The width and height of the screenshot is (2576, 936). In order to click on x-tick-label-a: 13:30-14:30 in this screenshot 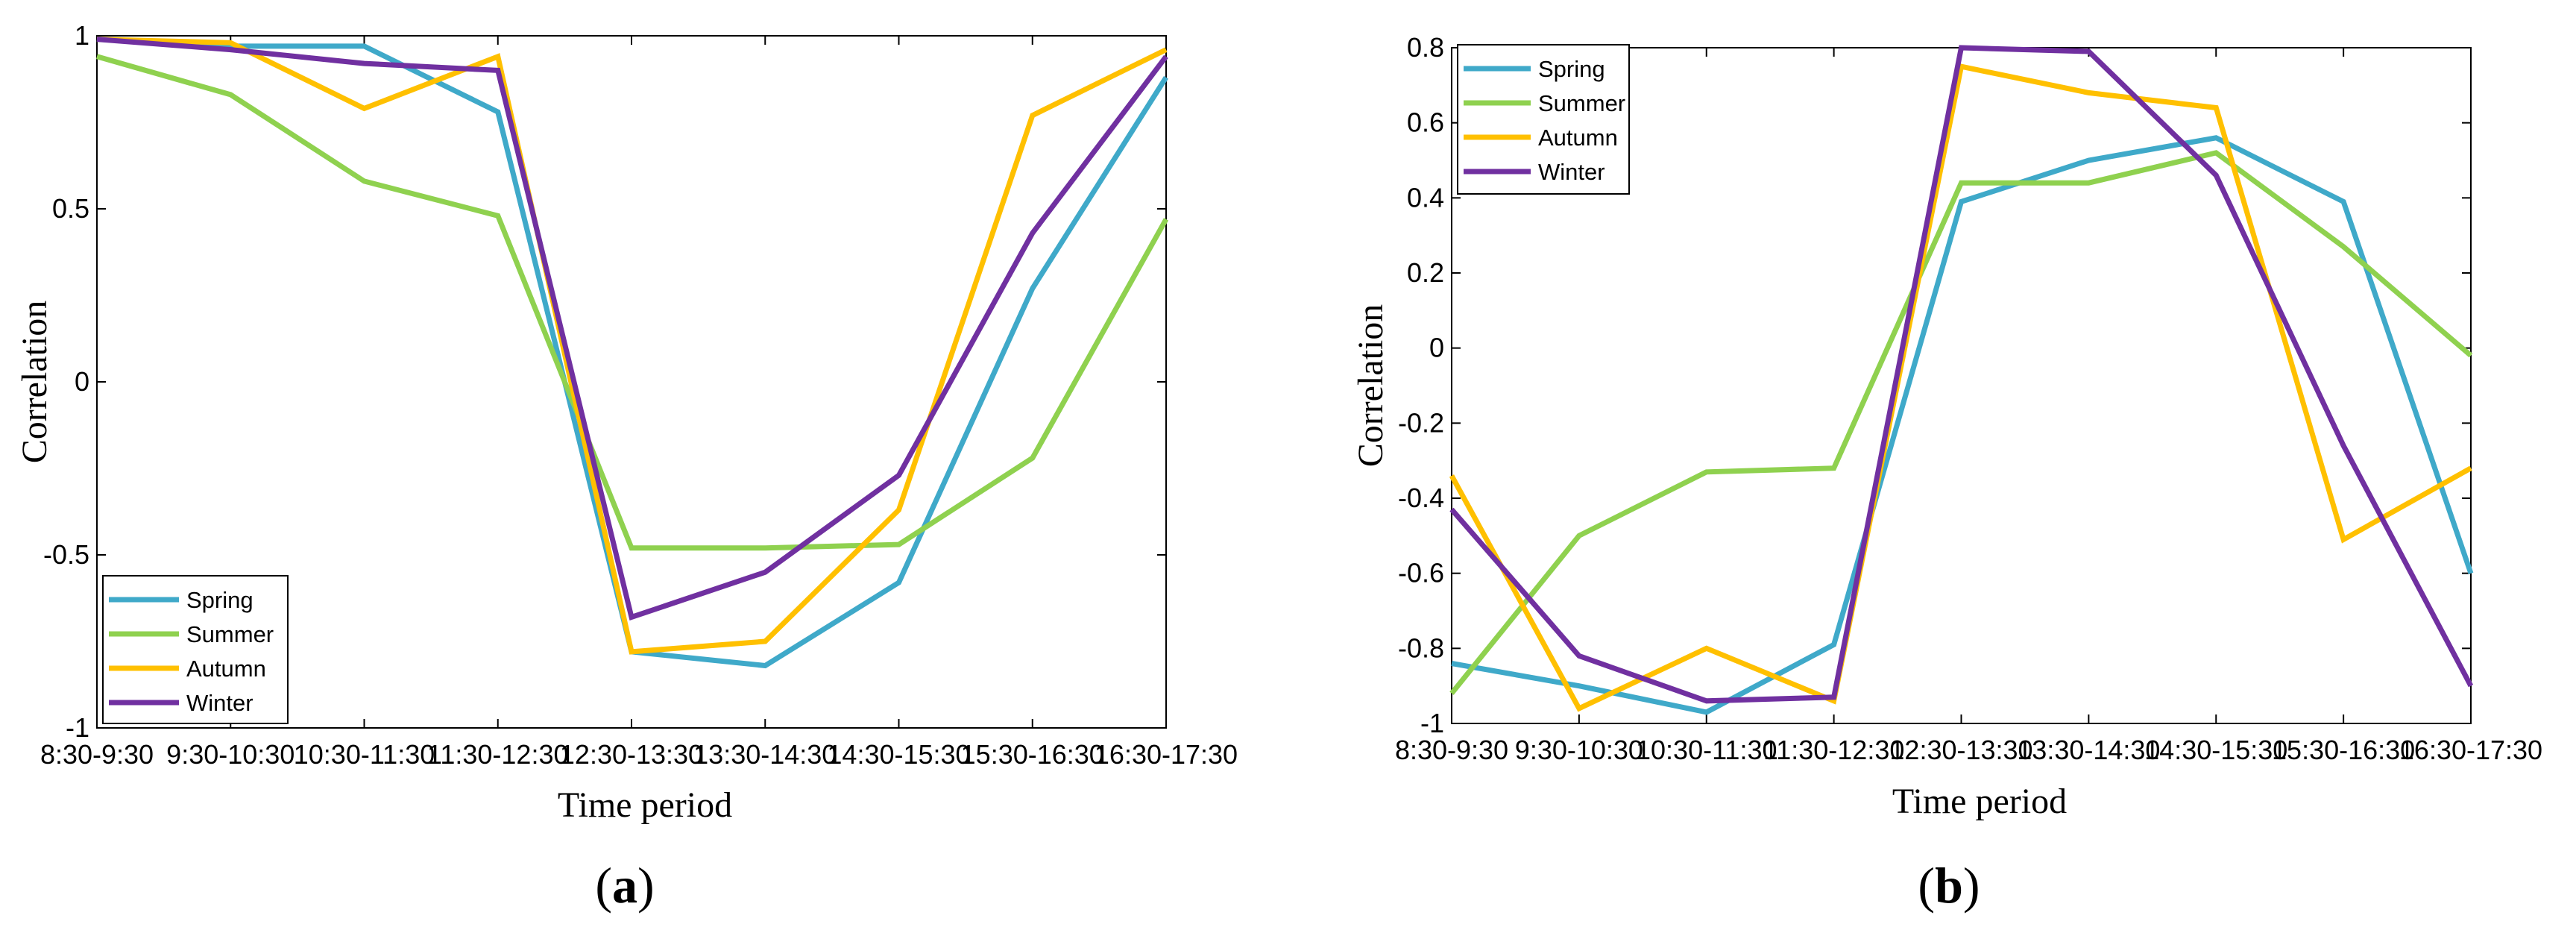, I will do `click(765, 754)`.